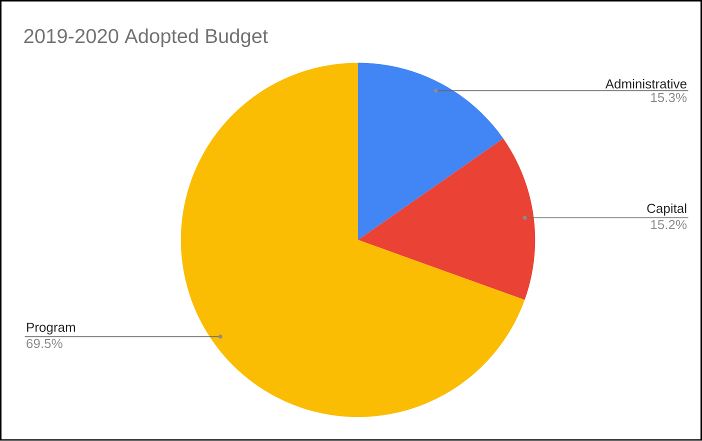  Describe the element at coordinates (669, 225) in the screenshot. I see `data-label: 15.2%` at that location.